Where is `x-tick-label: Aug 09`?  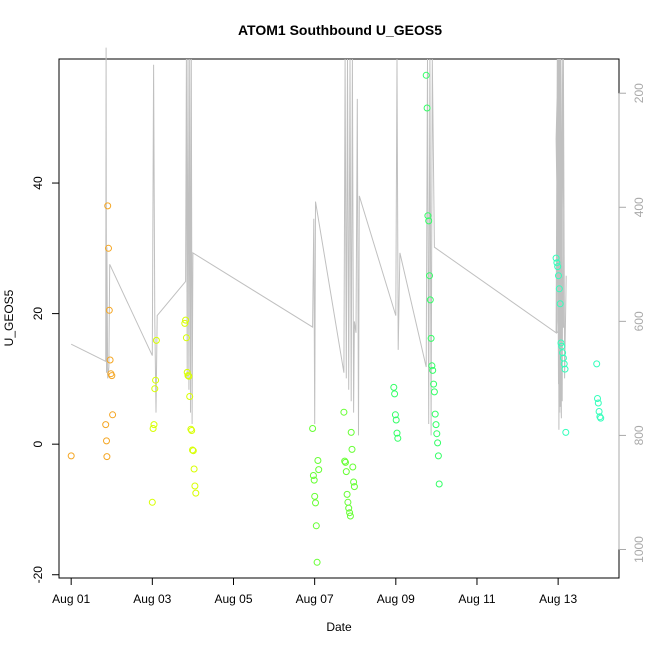 x-tick-label: Aug 09 is located at coordinates (396, 599).